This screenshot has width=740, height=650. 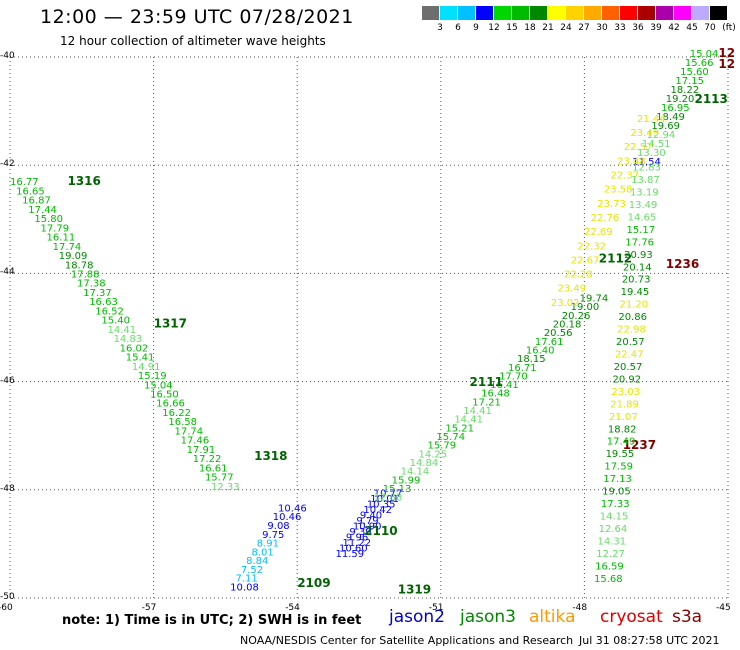 What do you see at coordinates (614, 516) in the screenshot?
I see `swh-value: 14.15` at bounding box center [614, 516].